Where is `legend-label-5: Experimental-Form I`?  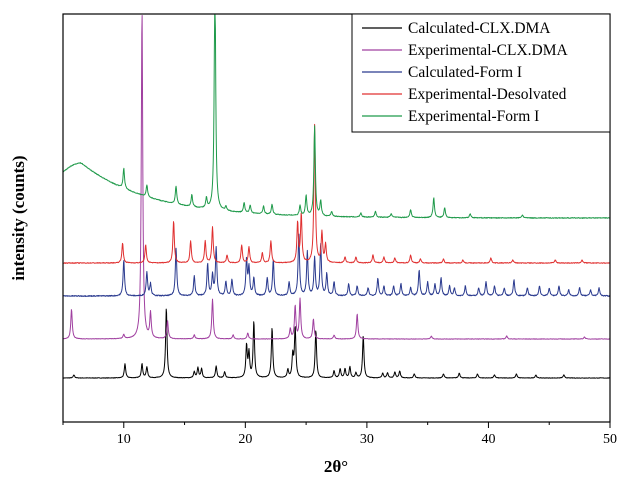 legend-label-5: Experimental-Form I is located at coordinates (473, 116).